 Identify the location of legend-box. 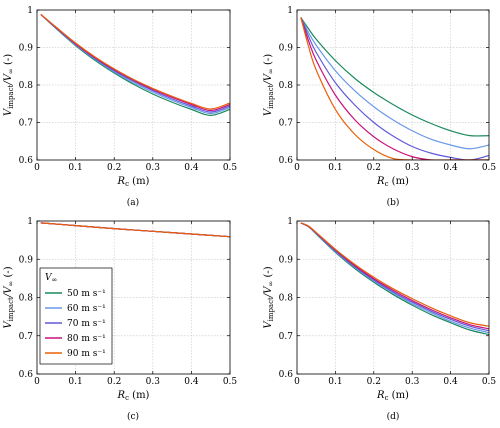
(76, 316).